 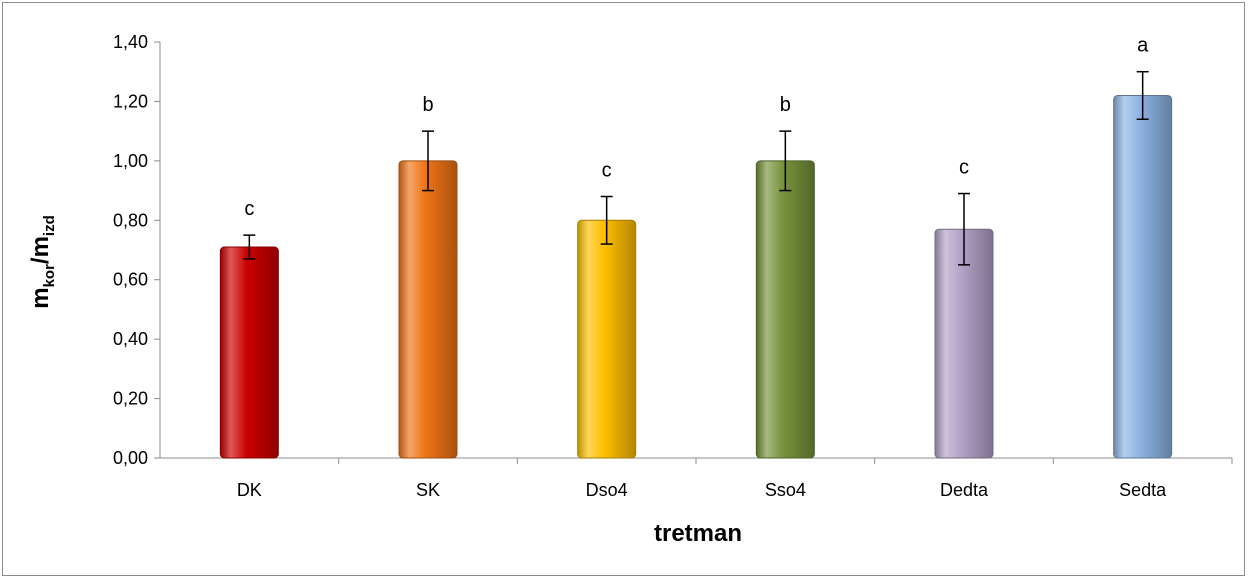 I want to click on bar-sk, so click(x=428, y=309).